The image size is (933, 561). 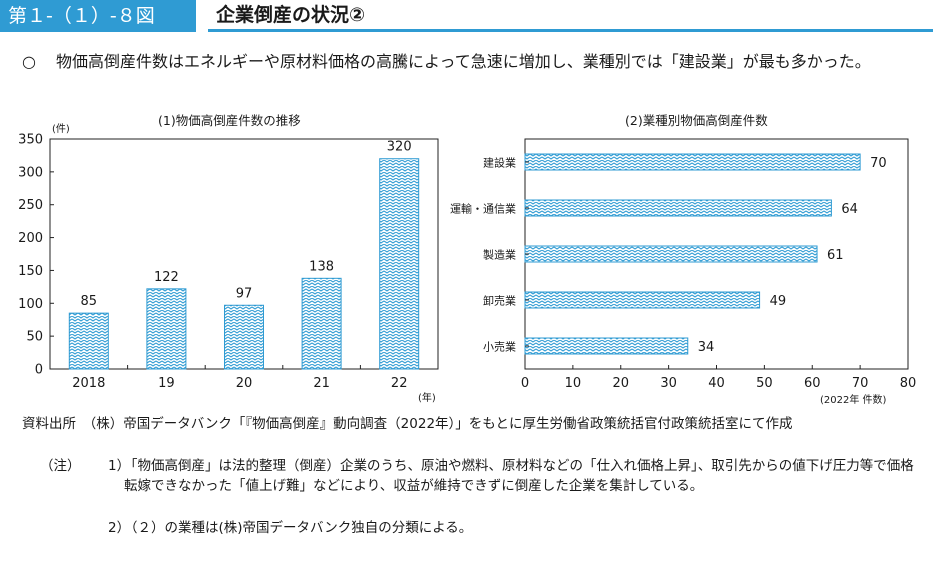 I want to click on y-category-label: 小売業, so click(x=499, y=347).